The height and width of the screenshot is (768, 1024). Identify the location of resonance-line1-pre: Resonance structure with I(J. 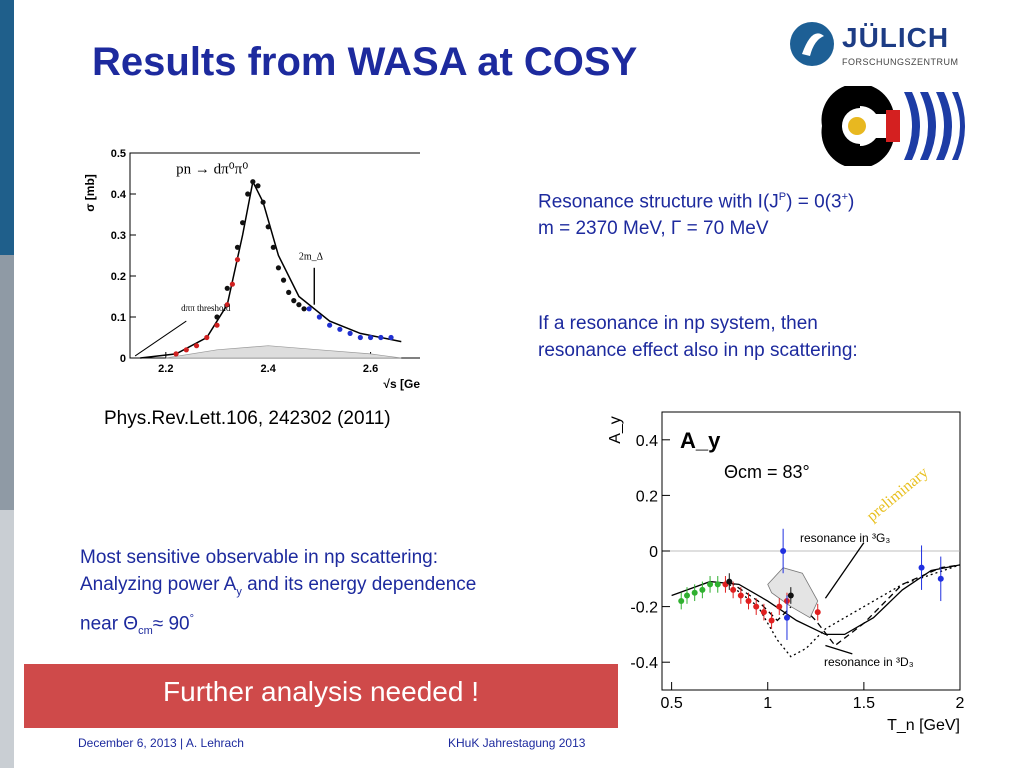
(658, 202).